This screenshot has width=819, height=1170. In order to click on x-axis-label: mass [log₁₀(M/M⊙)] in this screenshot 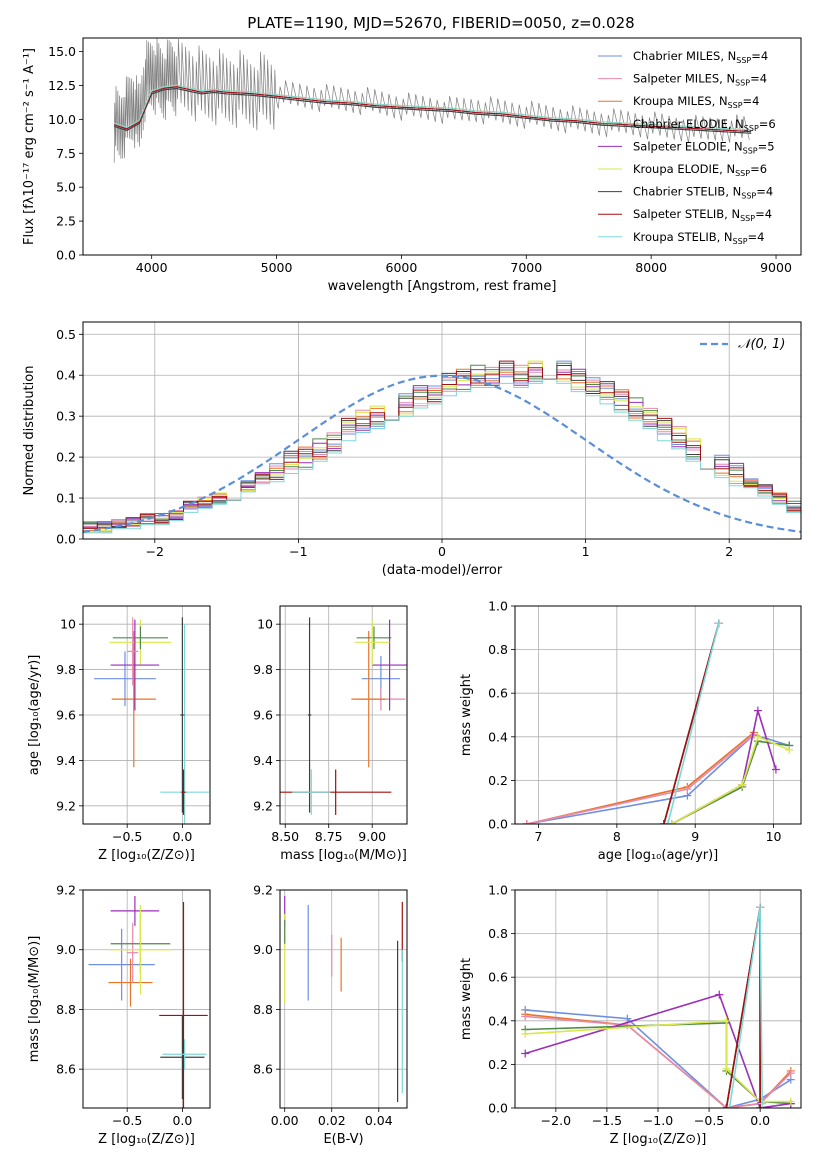, I will do `click(343, 855)`.